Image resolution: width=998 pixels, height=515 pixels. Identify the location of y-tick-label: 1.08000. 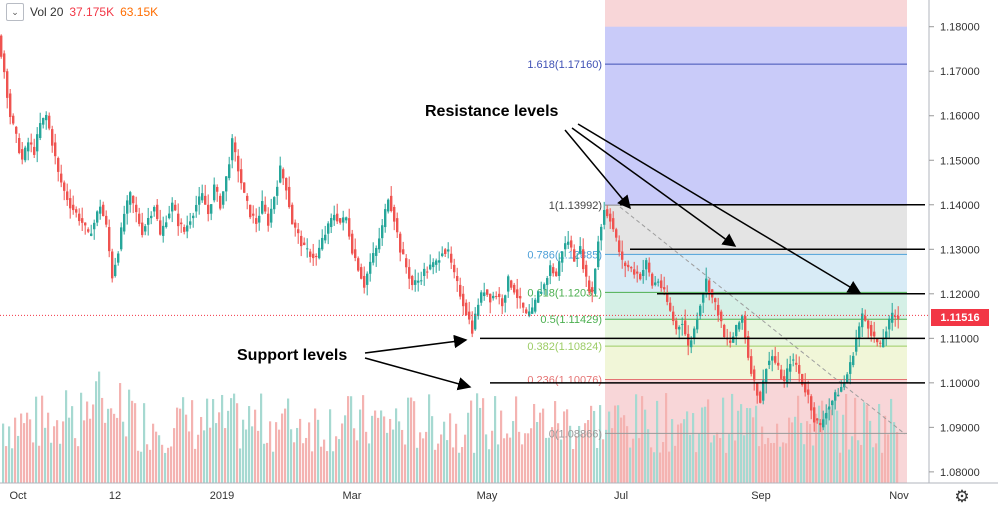
(960, 473).